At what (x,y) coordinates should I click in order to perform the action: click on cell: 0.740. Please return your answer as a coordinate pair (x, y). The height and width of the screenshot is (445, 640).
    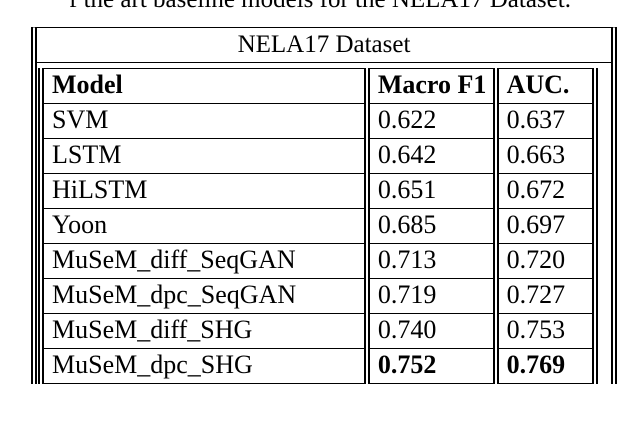
    Looking at the image, I should click on (430, 331).